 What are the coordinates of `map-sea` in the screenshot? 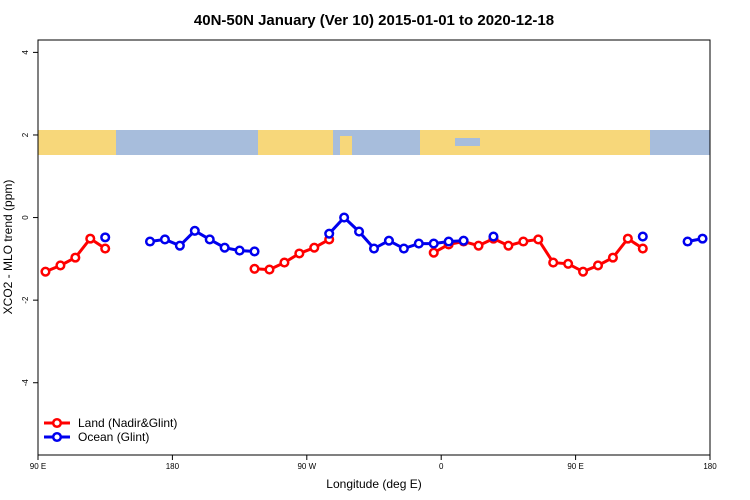 It's located at (467, 142).